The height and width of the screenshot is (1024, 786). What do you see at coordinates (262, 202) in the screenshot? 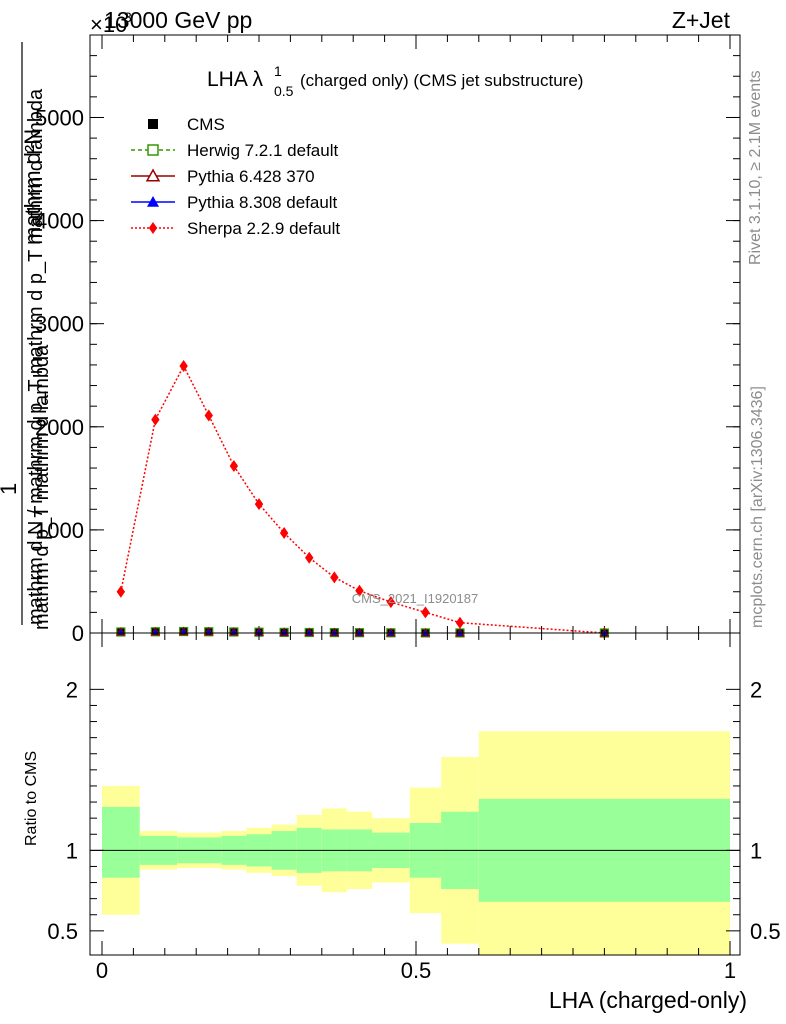
I see `legend-label: Pythia 8.308 default` at bounding box center [262, 202].